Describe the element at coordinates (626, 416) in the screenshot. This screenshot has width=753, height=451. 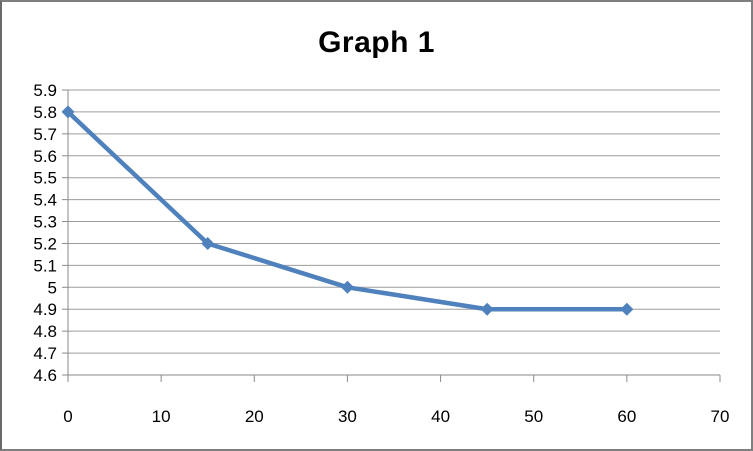
I see `x-tick-label: 60` at that location.